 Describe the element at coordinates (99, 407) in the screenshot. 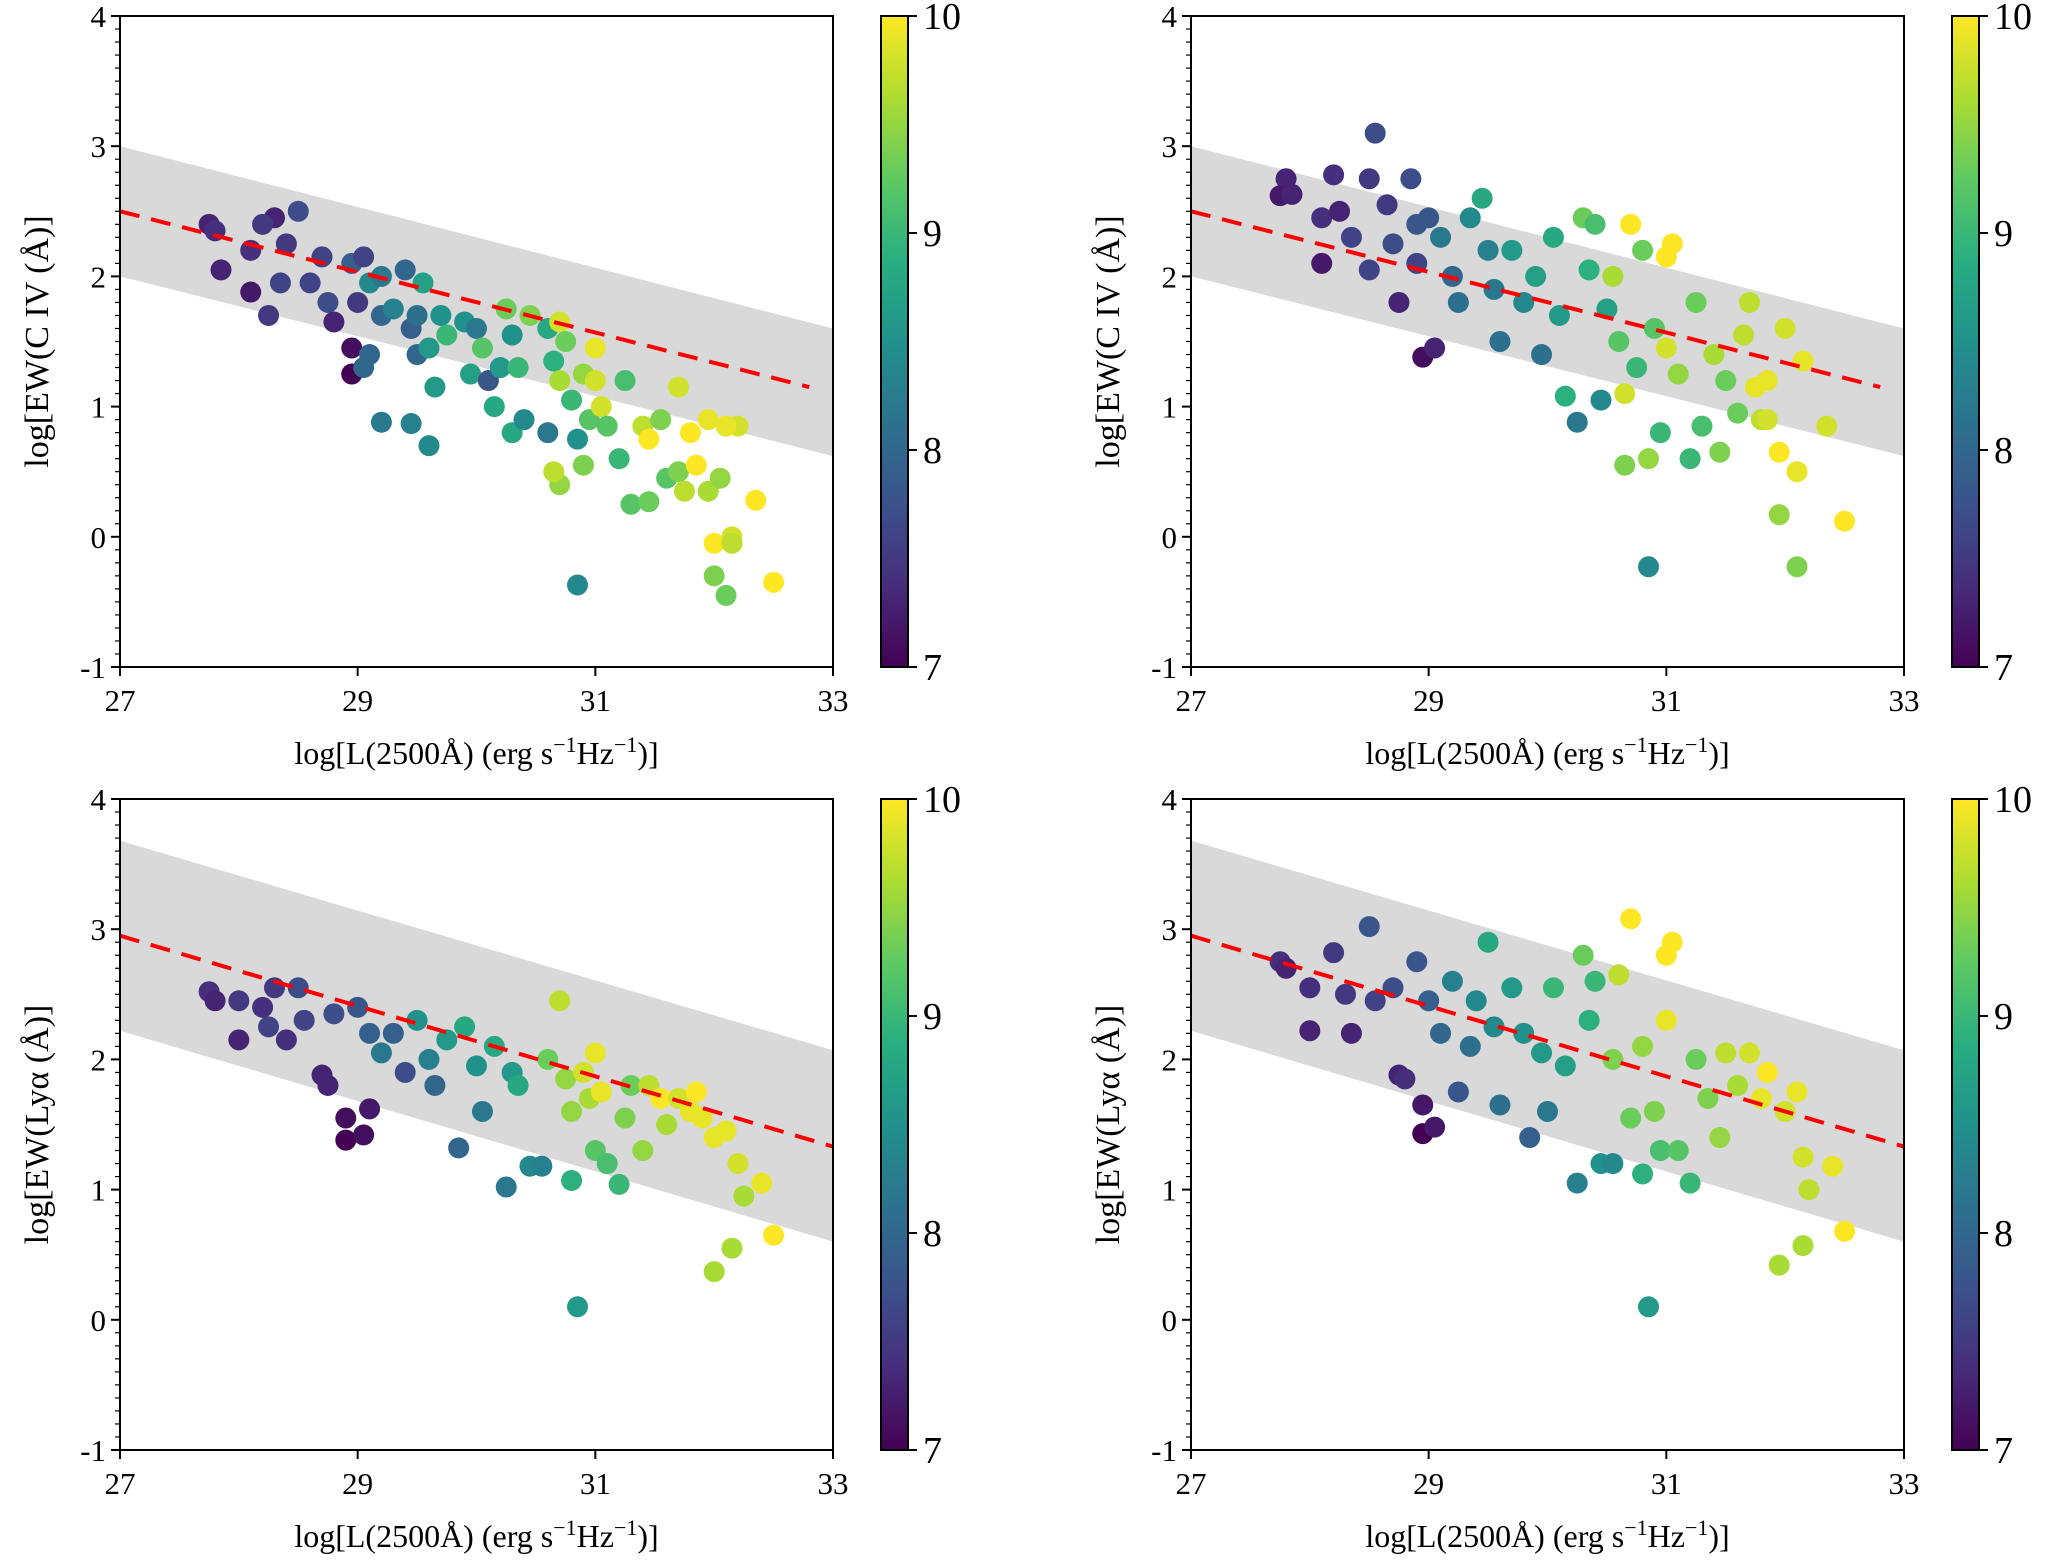

I see `y-tick-label: 1` at that location.